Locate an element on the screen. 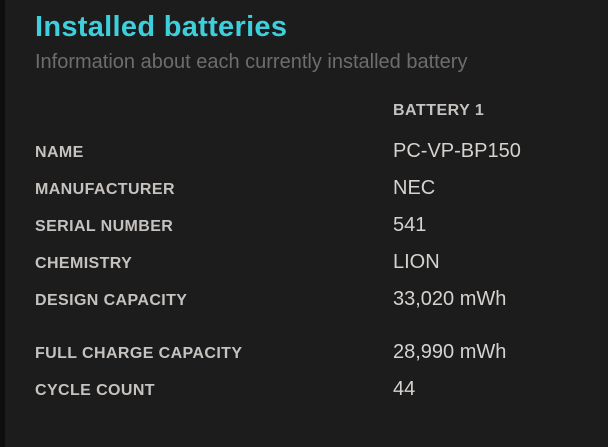  table-row-full-charge-capacity: FULL CHARGE CAPACITY 28,990 mWh is located at coordinates (321, 359).